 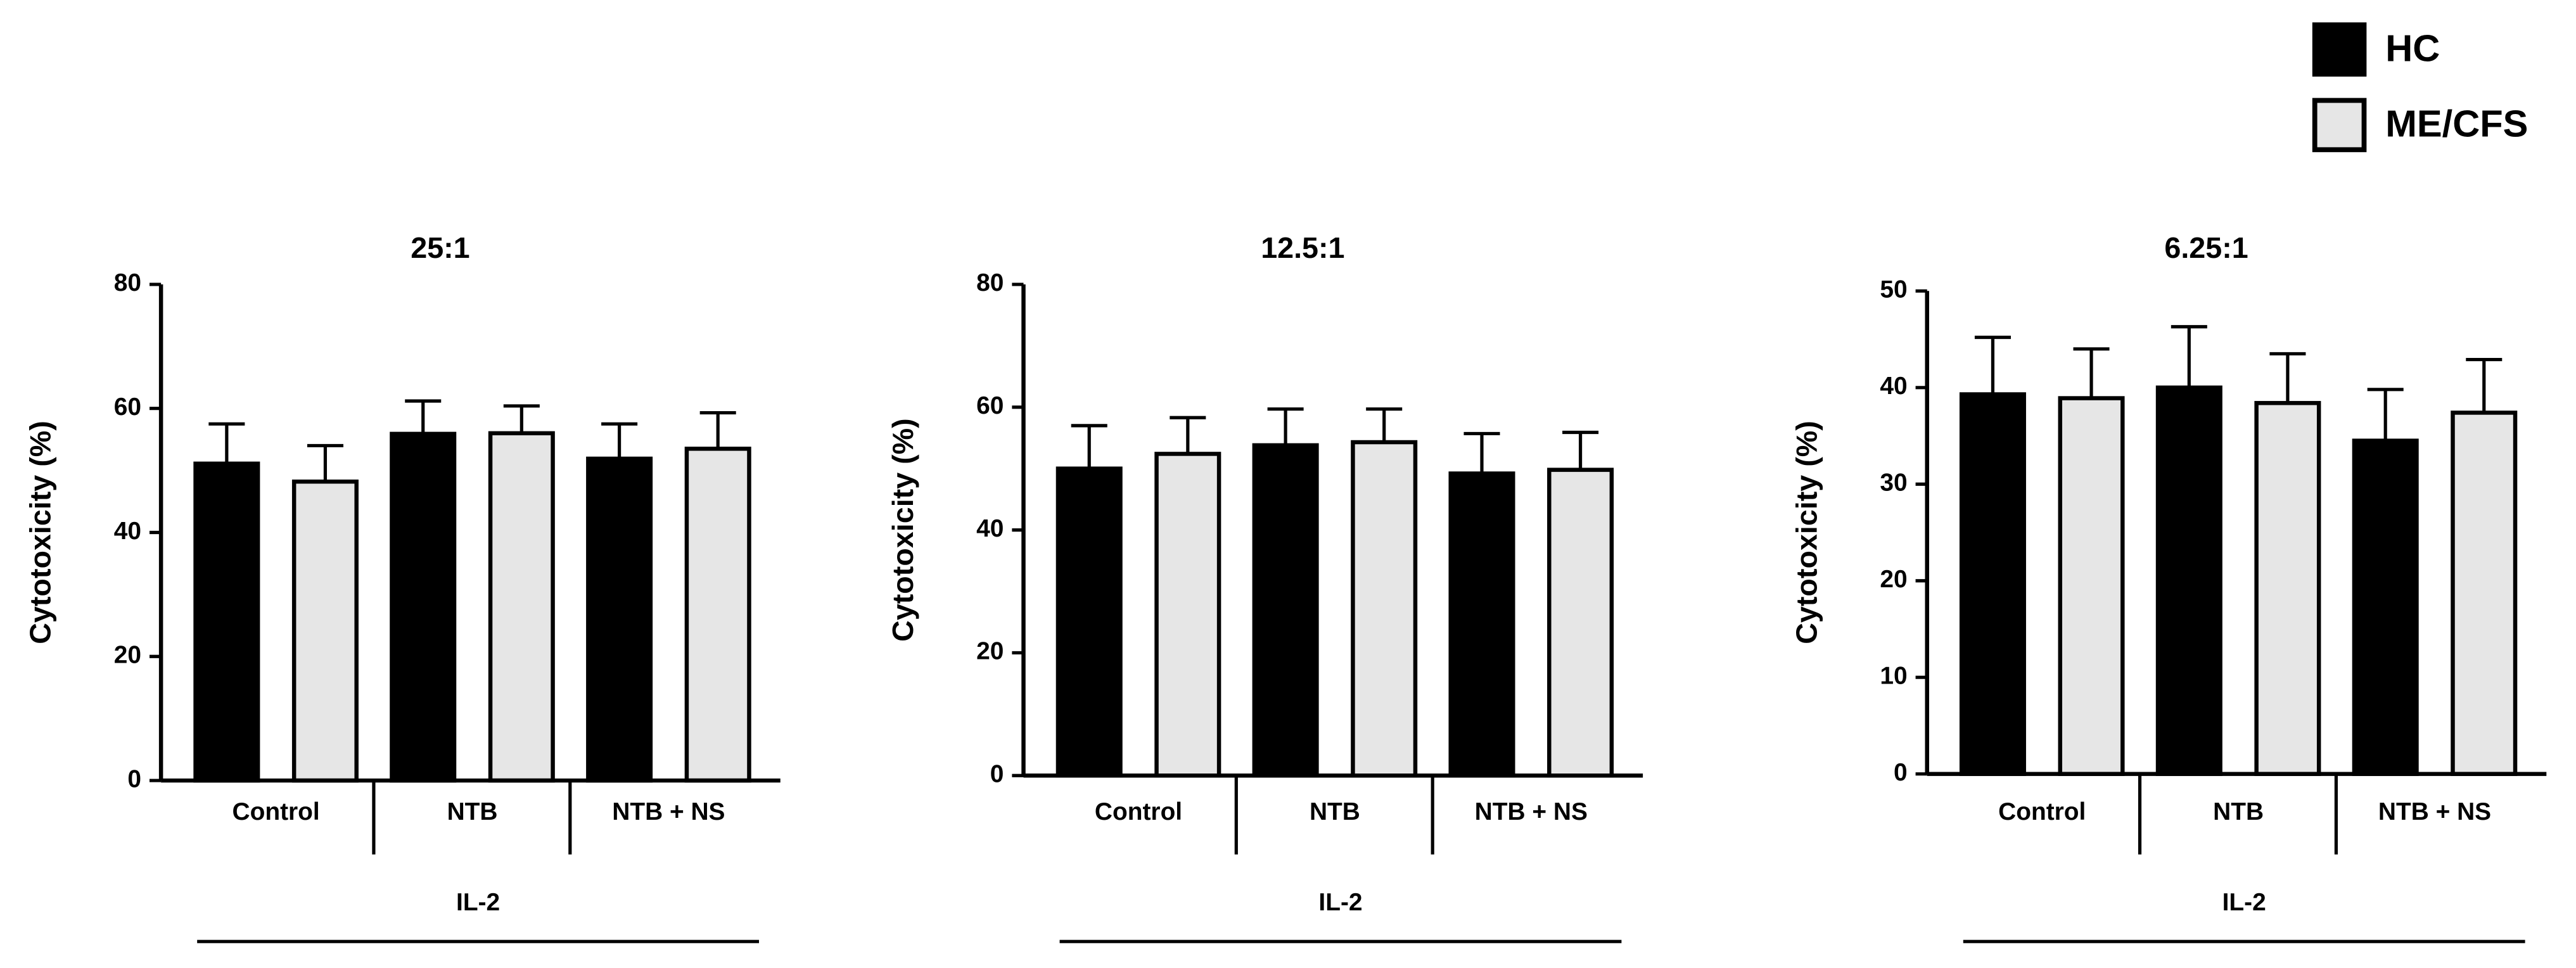 What do you see at coordinates (1302, 247) in the screenshot?
I see `chart-title: 12.5:1` at bounding box center [1302, 247].